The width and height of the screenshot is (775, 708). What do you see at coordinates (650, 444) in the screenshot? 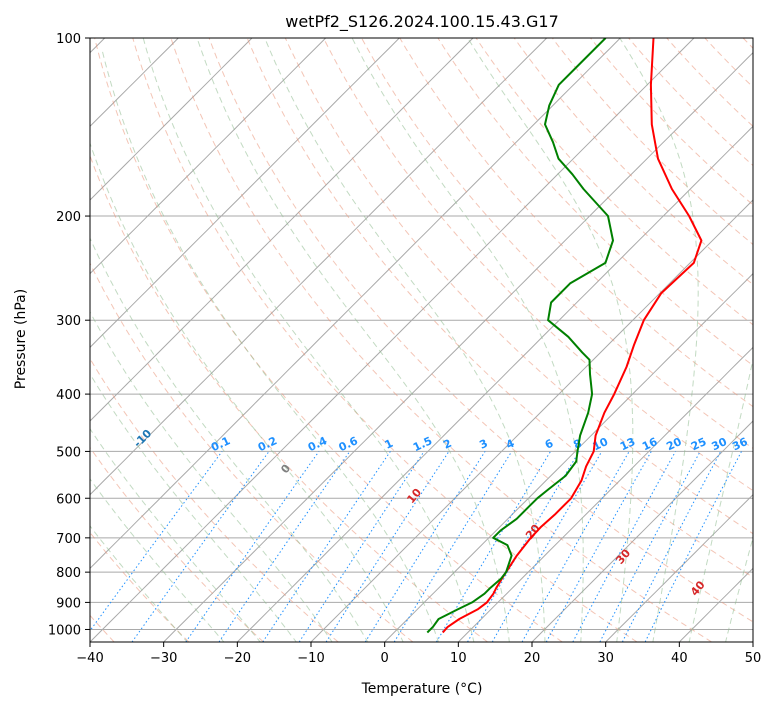
I see `mixing-ratio-label: 16` at bounding box center [650, 444].